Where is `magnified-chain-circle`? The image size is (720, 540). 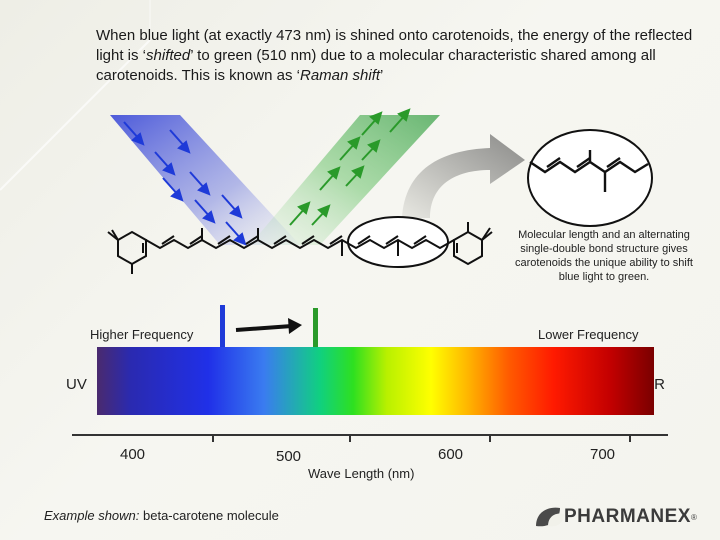 magnified-chain-circle is located at coordinates (590, 178).